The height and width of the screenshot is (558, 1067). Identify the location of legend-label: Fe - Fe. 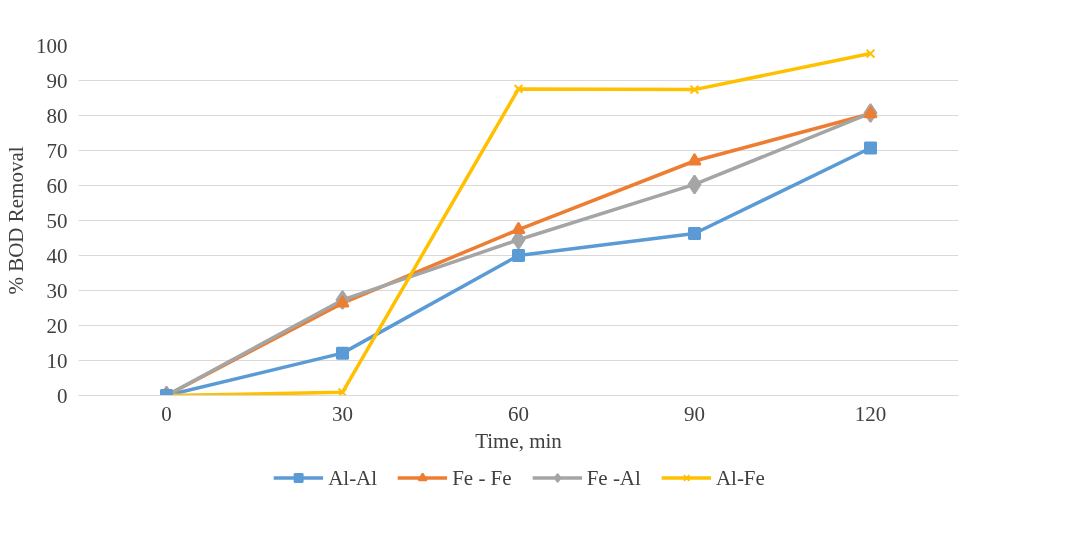
(482, 477).